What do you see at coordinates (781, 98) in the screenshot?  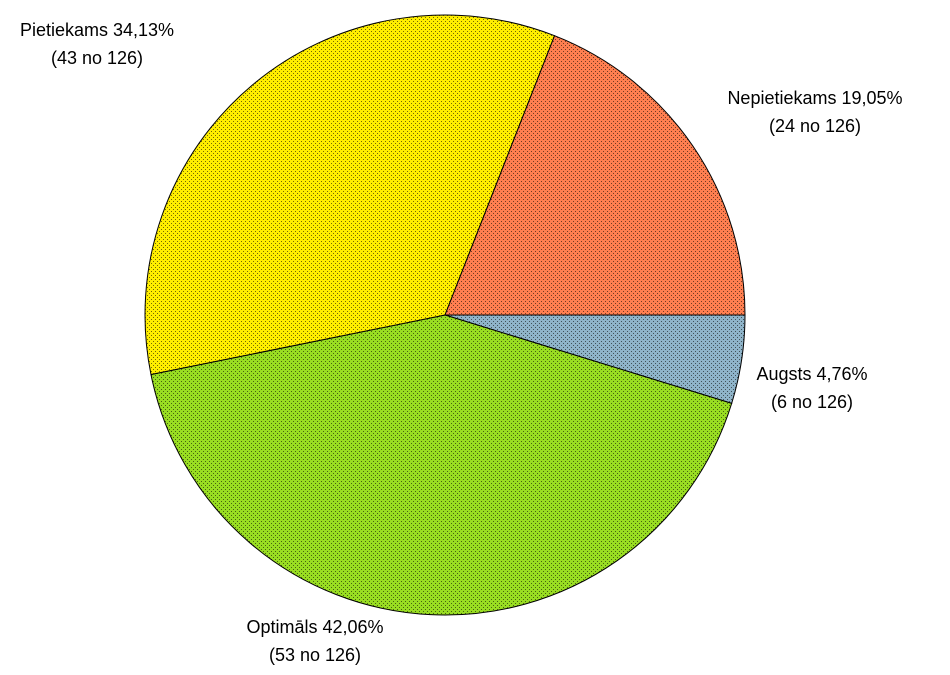 I see `slice-category: Nepietiekams` at bounding box center [781, 98].